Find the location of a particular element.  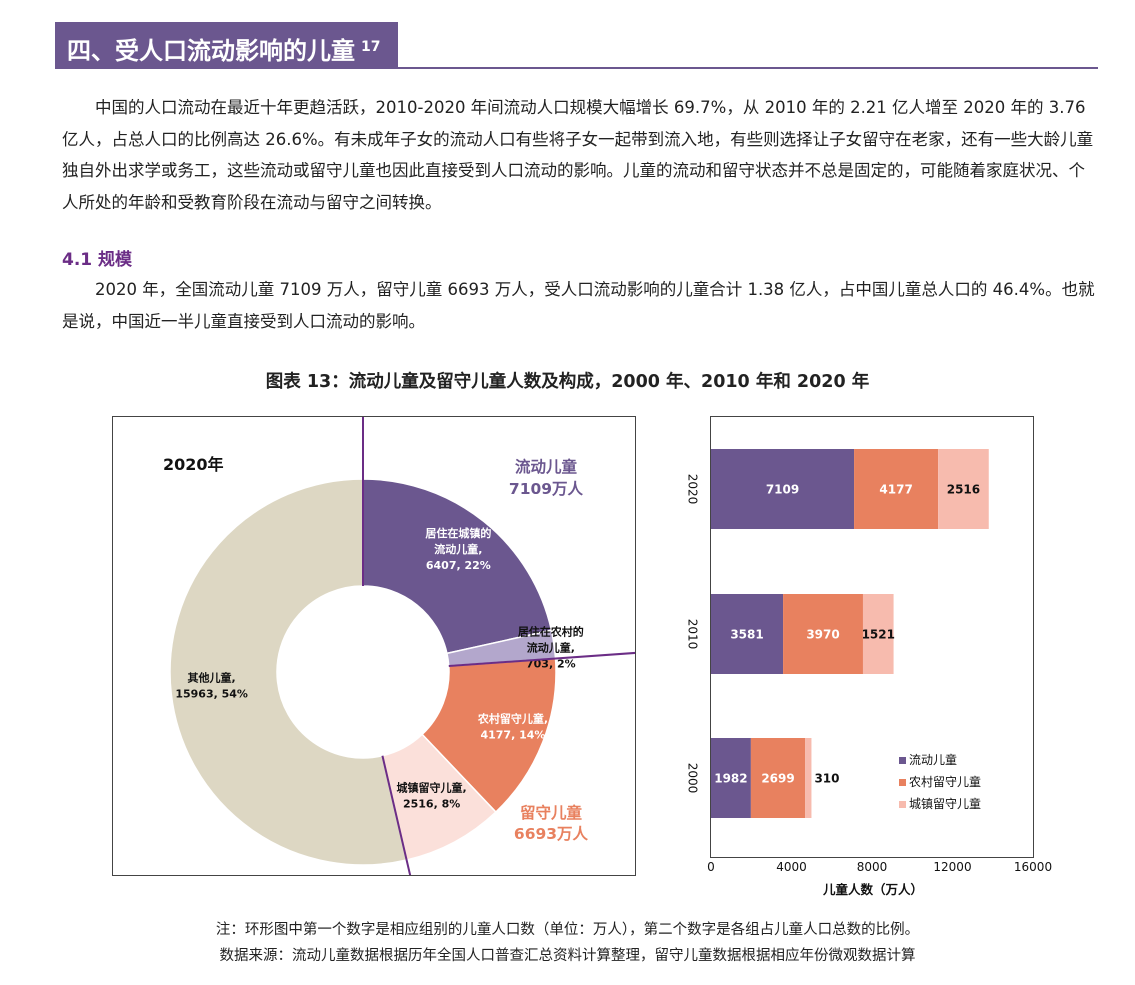

slice-label: 其他儿童, is located at coordinates (212, 677).